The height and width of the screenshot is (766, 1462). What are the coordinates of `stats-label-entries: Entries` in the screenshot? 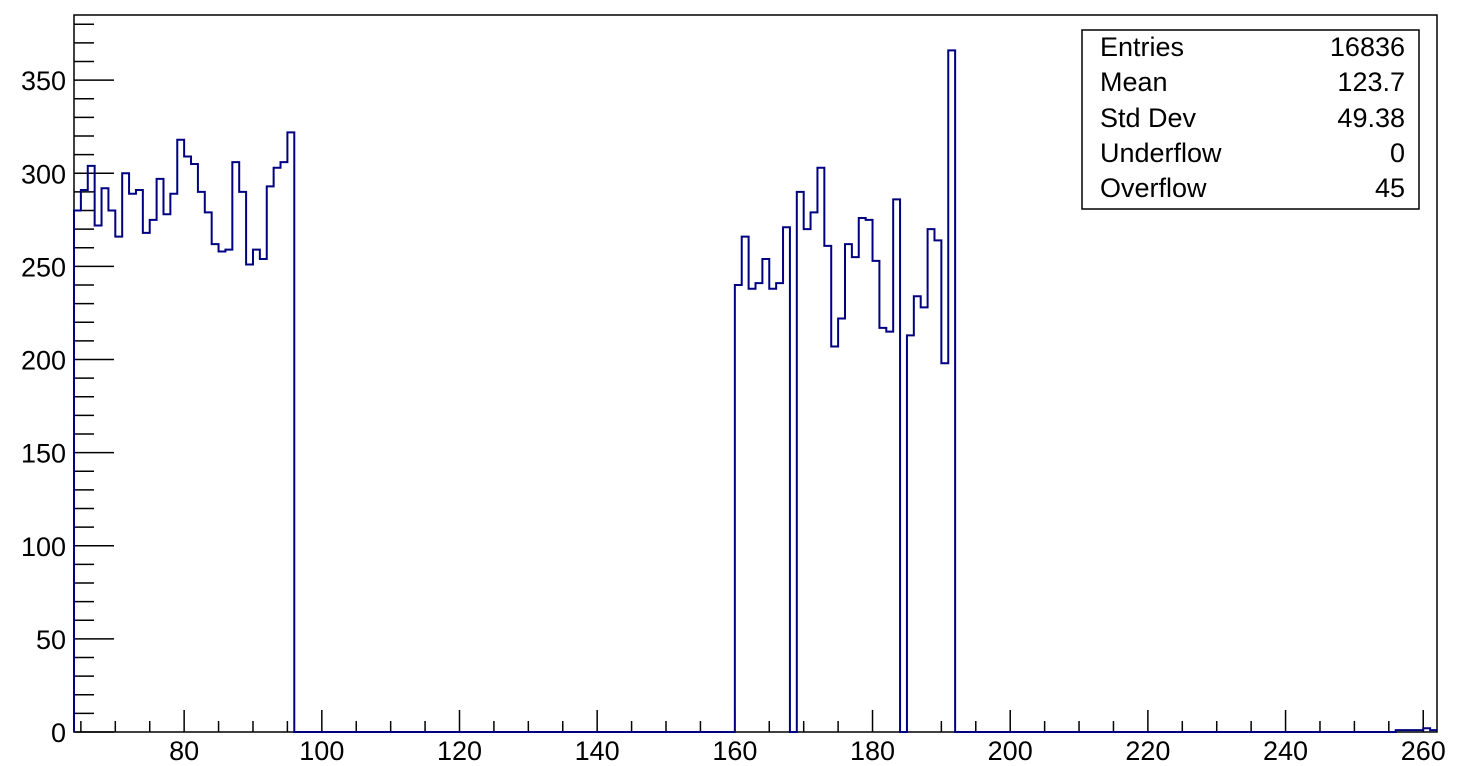 It's located at (1142, 47).